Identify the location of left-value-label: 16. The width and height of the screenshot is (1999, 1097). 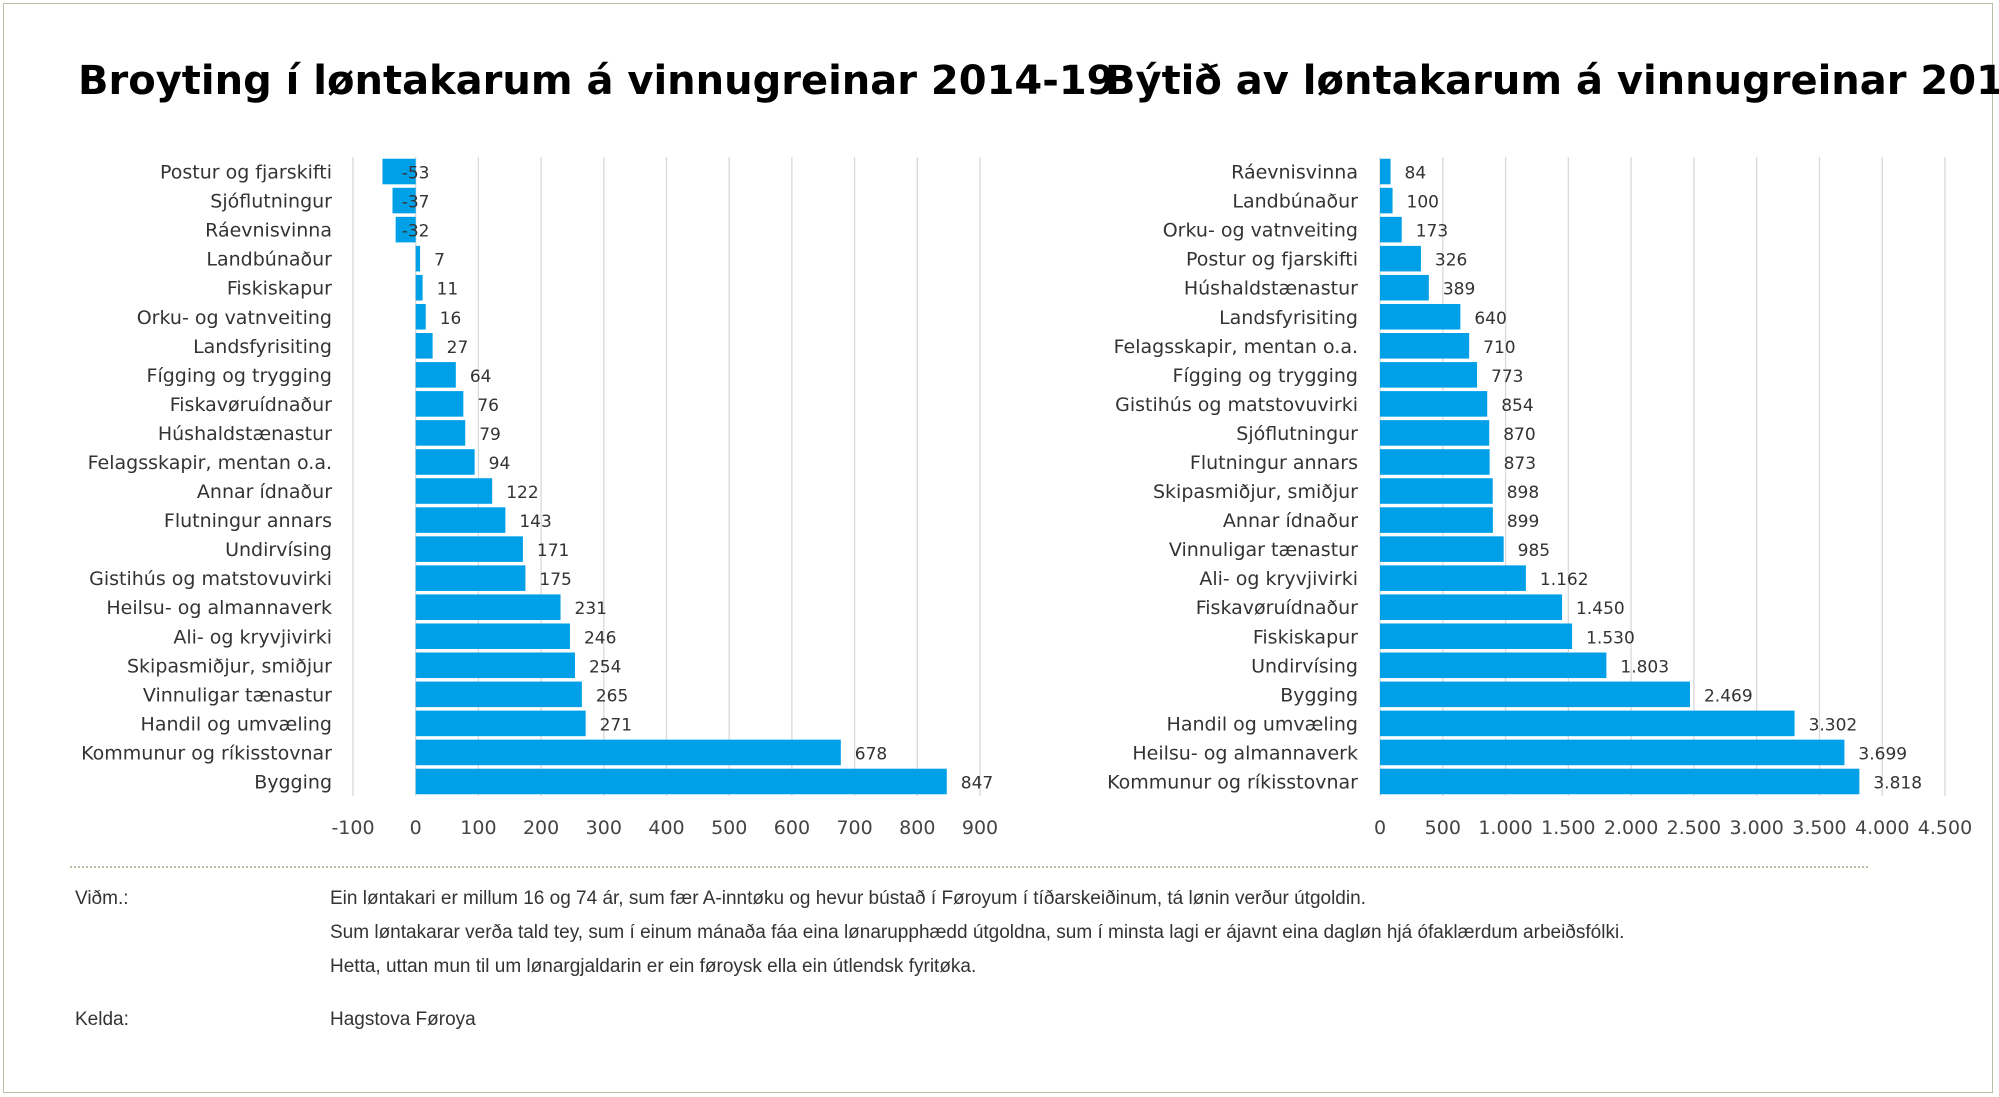
(451, 319).